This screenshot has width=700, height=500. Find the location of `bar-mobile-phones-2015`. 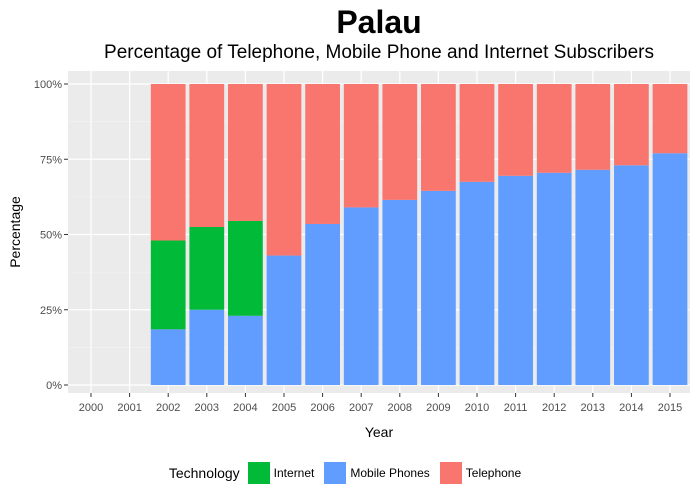

bar-mobile-phones-2015 is located at coordinates (670, 269).